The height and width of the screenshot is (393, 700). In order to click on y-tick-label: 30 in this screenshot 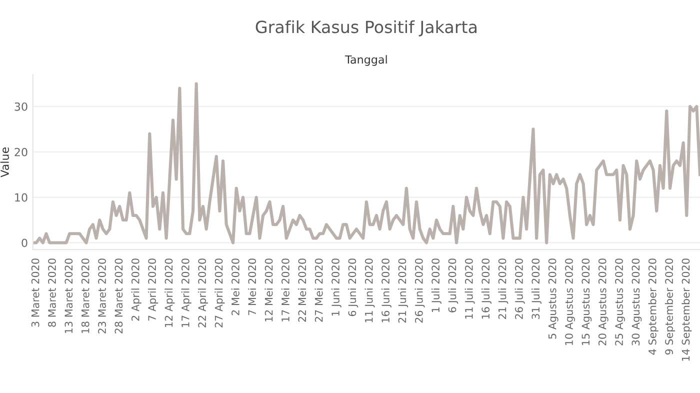, I will do `click(21, 106)`.